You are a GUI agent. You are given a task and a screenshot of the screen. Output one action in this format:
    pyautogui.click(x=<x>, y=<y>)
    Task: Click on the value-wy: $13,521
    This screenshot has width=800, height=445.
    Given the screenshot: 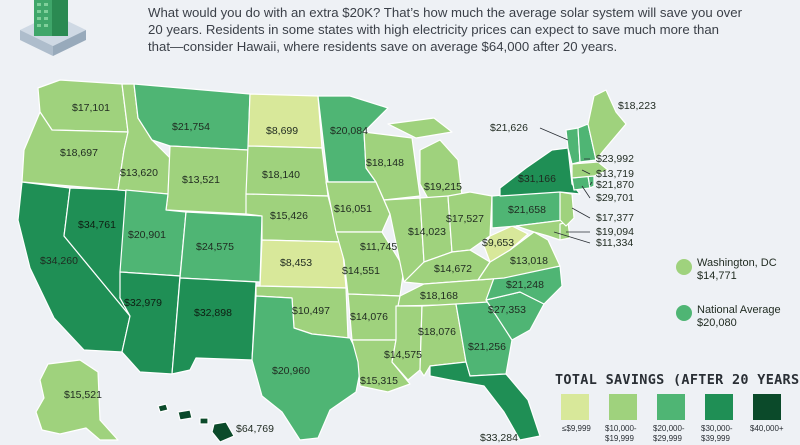 What is the action you would take?
    pyautogui.click(x=201, y=180)
    